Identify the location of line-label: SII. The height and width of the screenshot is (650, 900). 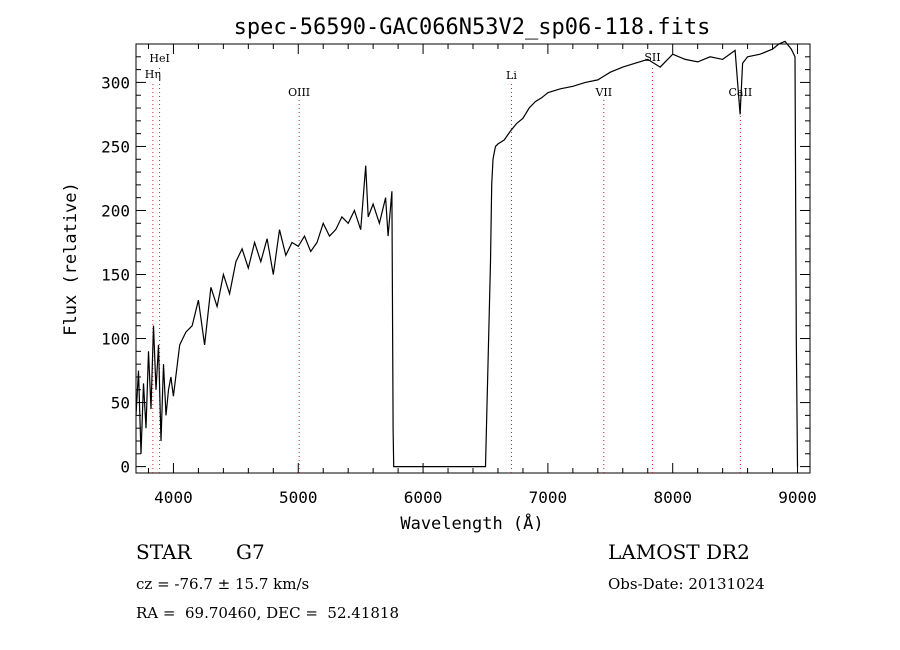
(652, 57).